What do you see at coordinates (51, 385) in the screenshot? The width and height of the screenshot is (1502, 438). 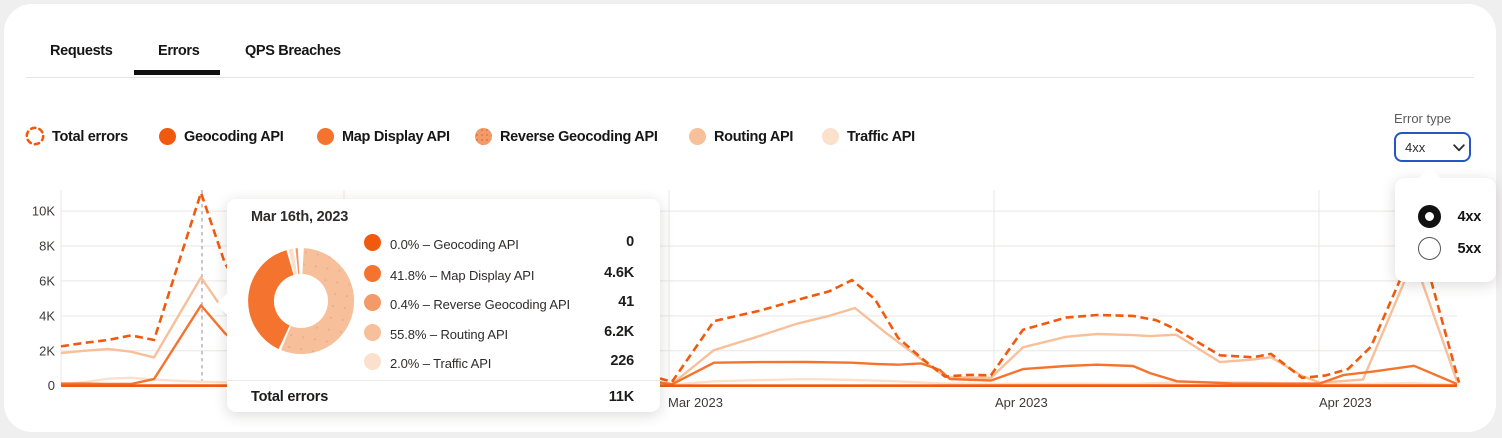 I see `svg-text: 0` at bounding box center [51, 385].